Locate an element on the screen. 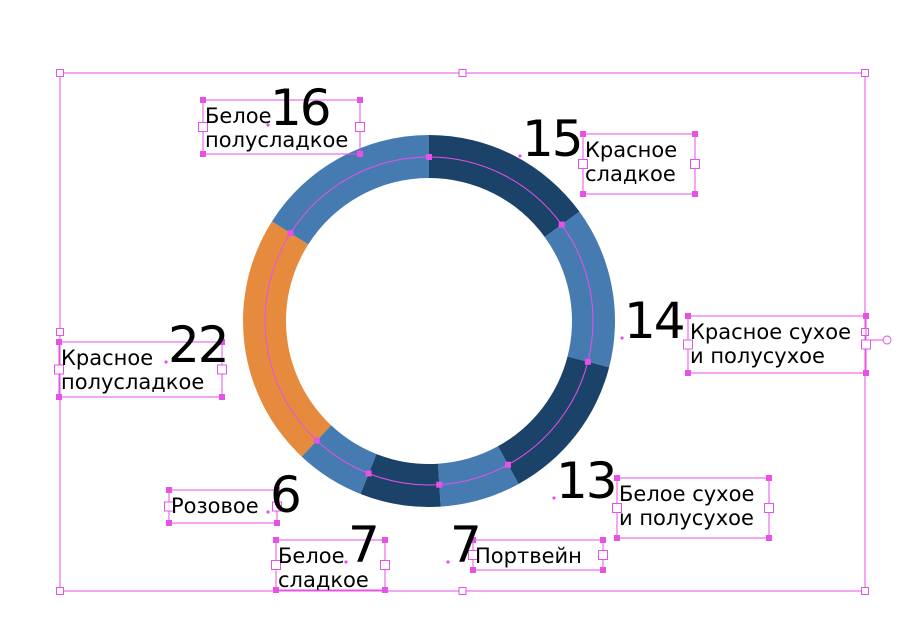  slice-8-value: 16 is located at coordinates (301, 108).